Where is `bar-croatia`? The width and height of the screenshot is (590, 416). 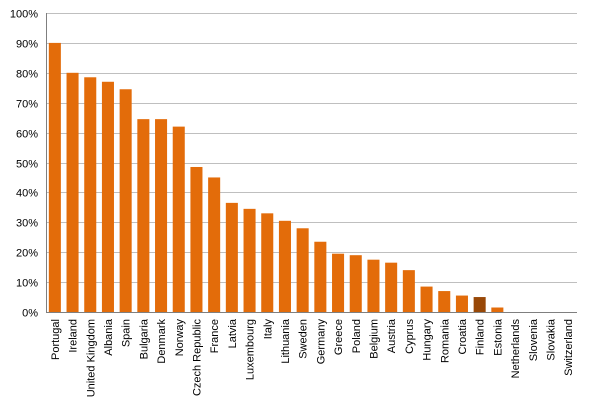 bar-croatia is located at coordinates (461, 303).